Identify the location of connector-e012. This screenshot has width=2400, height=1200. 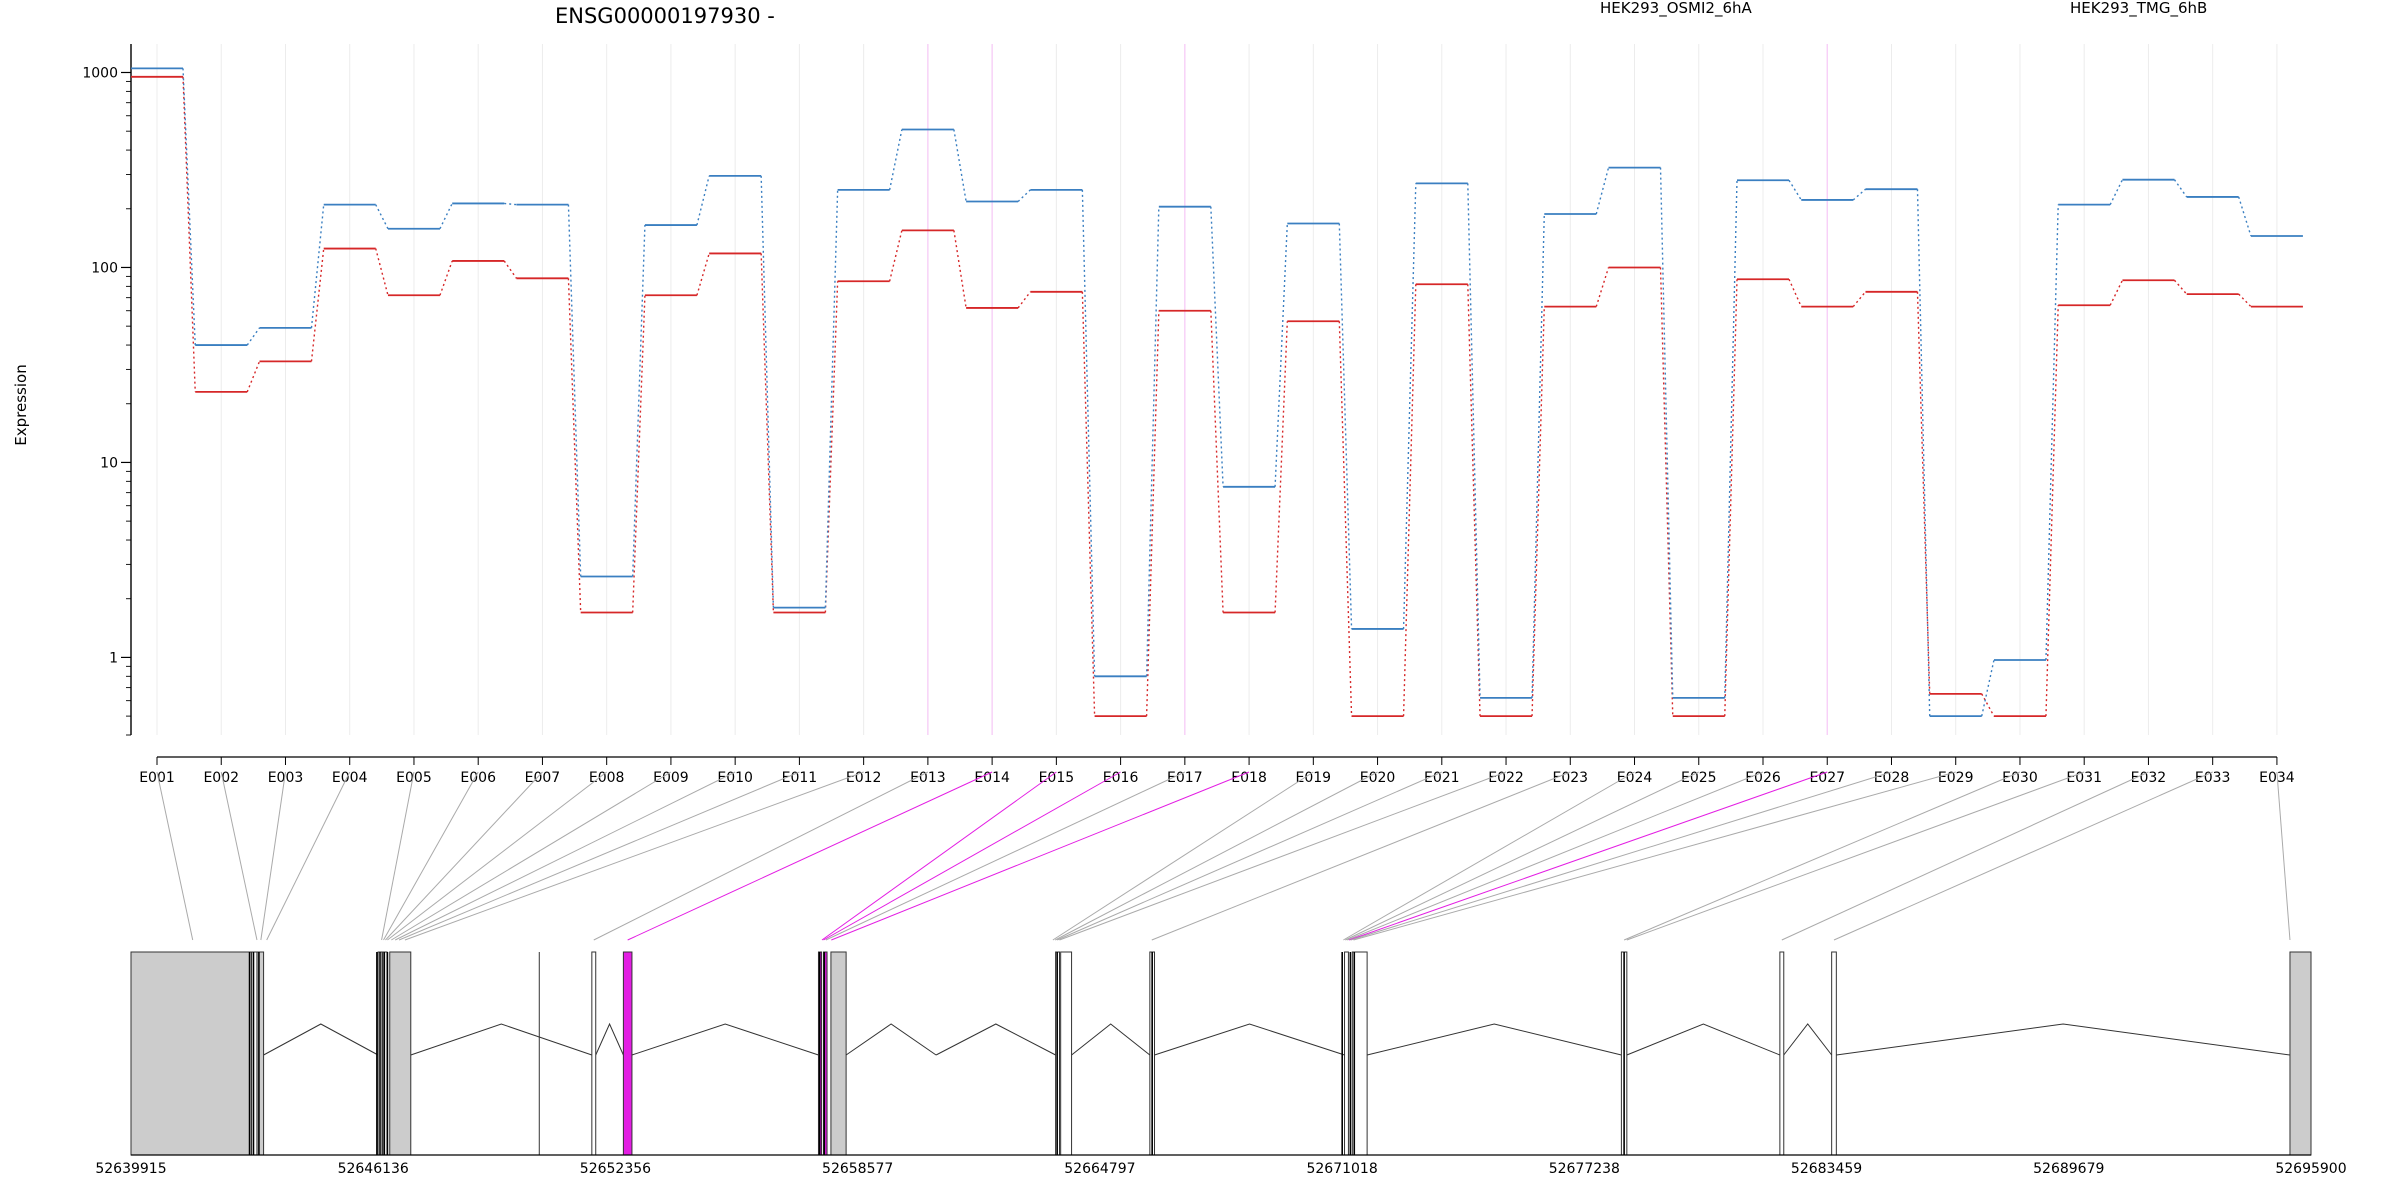
(634, 856).